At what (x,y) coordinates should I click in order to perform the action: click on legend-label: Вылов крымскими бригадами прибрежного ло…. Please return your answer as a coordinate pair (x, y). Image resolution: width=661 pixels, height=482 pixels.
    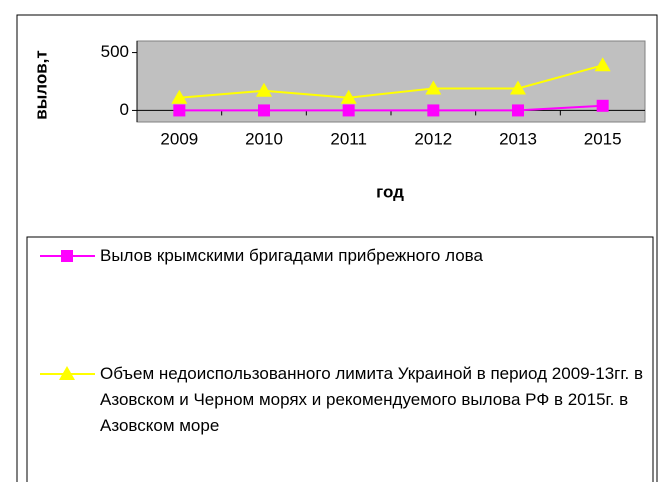
    Looking at the image, I should click on (291, 255).